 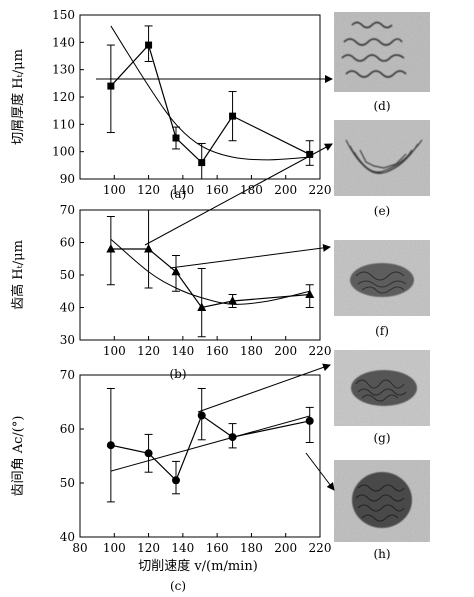 I want to click on panel-label: (a), so click(x=178, y=194).